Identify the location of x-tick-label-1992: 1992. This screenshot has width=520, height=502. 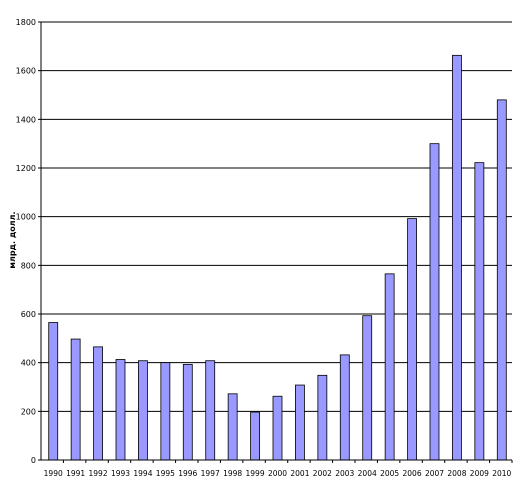
(98, 473).